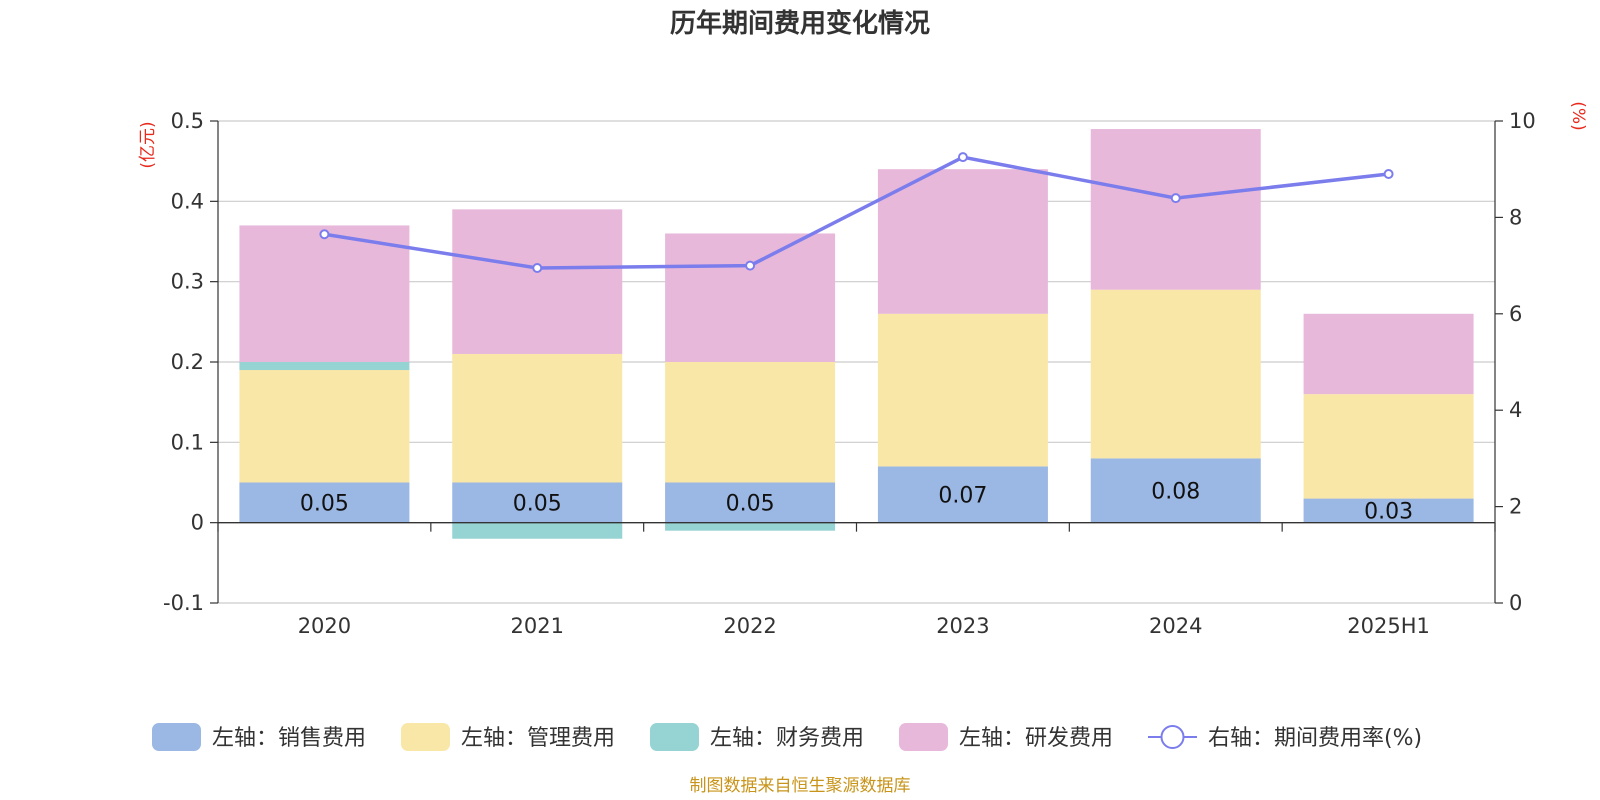 The height and width of the screenshot is (800, 1600). I want to click on legend: 左轴：销售费用 左轴：管理费用 左轴：财务费用 左轴：研发费用 右轴：期间费用率(%), so click(787, 737).